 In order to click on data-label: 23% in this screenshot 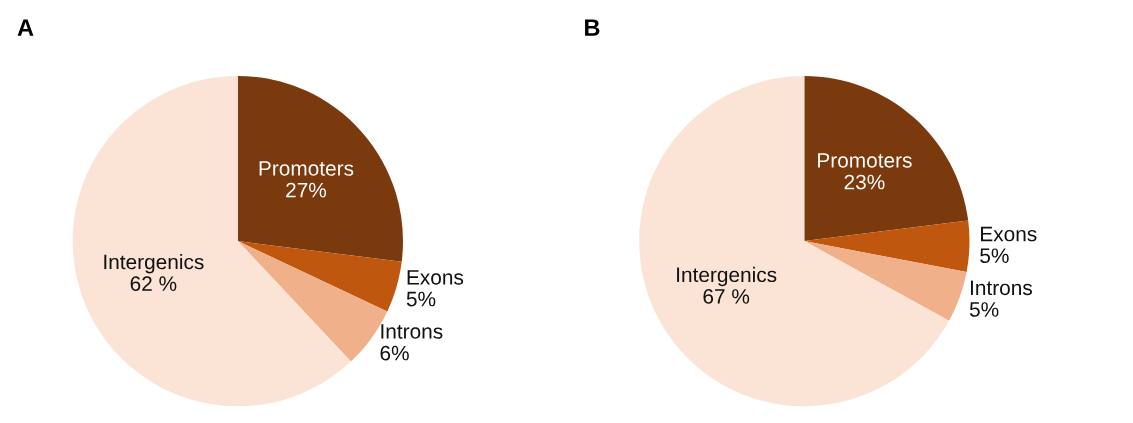, I will do `click(864, 182)`.